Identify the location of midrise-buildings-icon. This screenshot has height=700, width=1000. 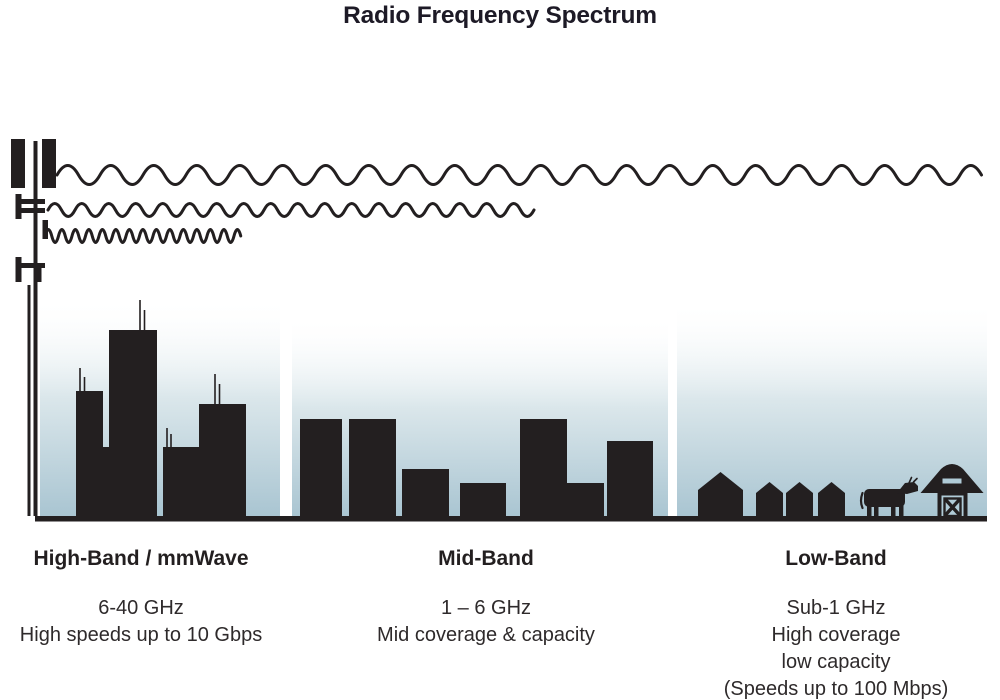
(476, 469).